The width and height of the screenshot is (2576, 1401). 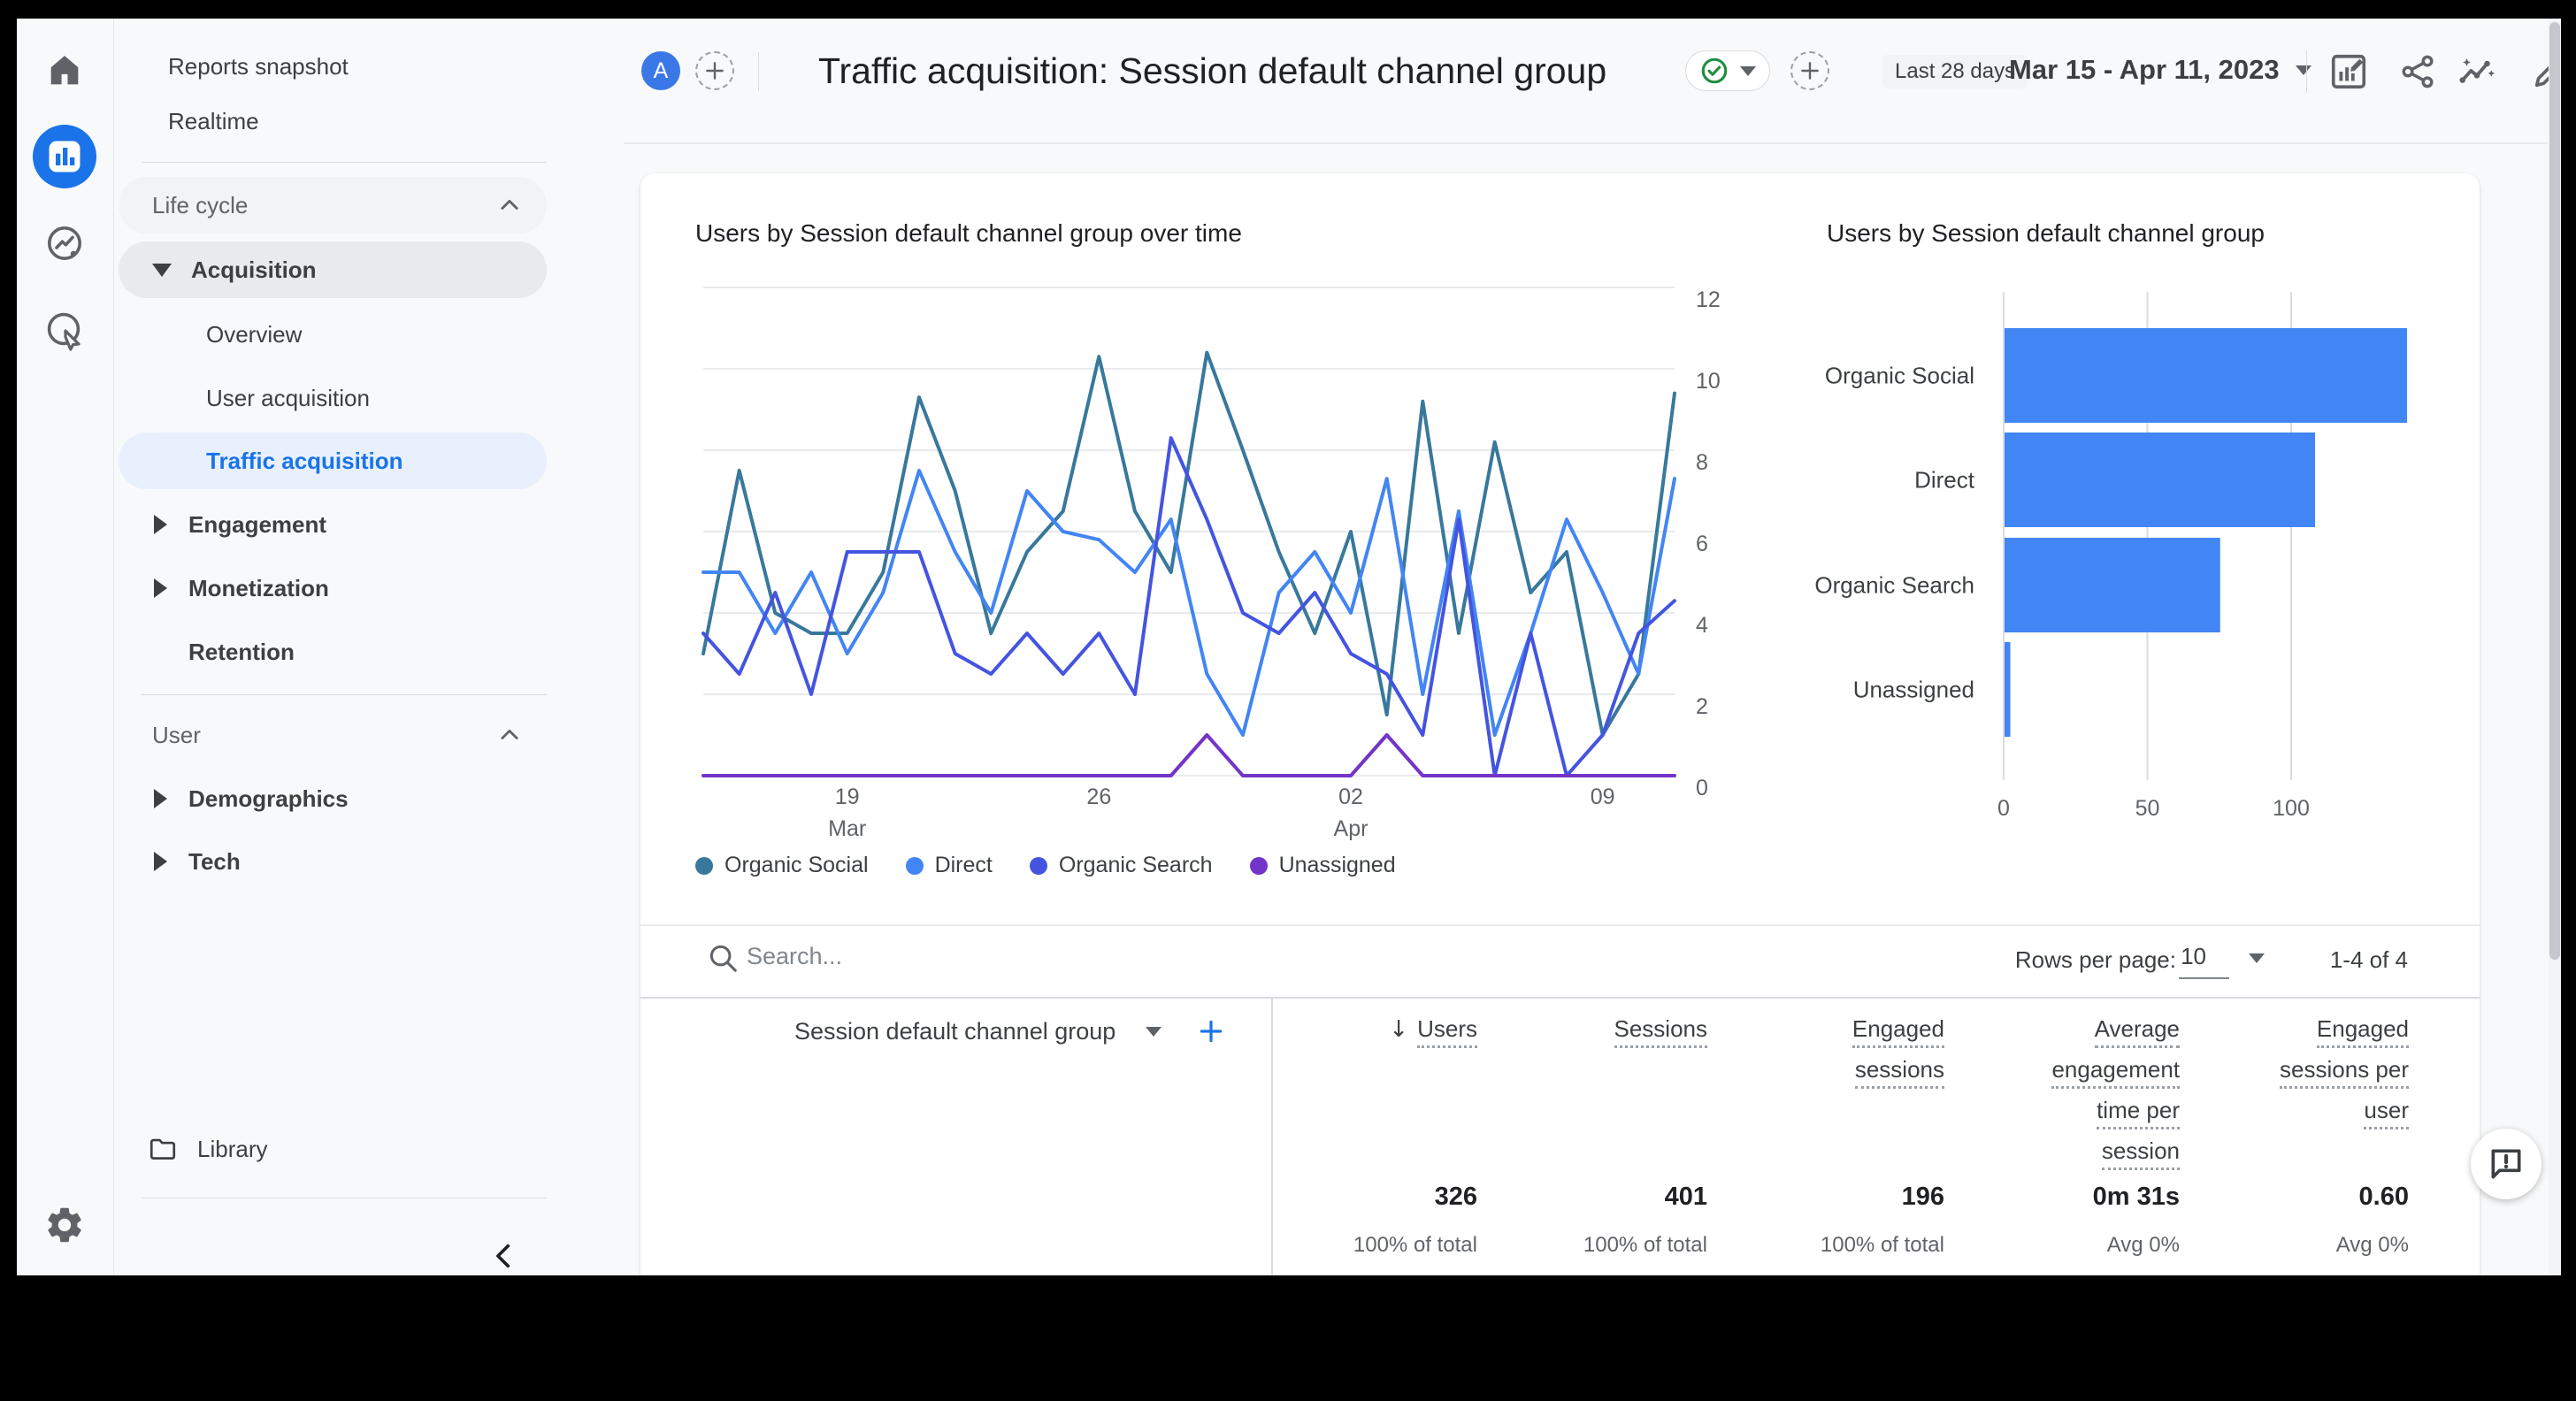 What do you see at coordinates (160, 525) in the screenshot?
I see `triangle-right-icon` at bounding box center [160, 525].